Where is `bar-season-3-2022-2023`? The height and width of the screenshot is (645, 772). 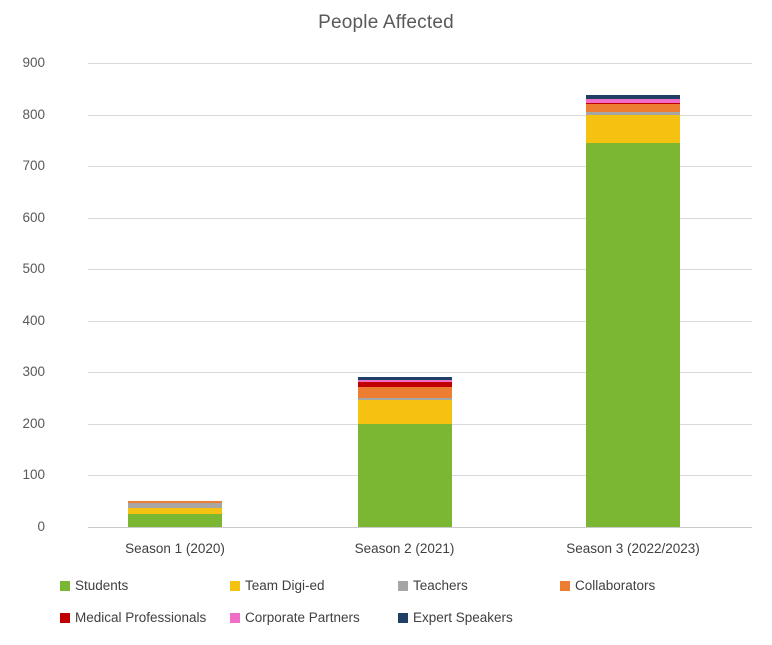
bar-season-3-2022-2023 is located at coordinates (633, 295).